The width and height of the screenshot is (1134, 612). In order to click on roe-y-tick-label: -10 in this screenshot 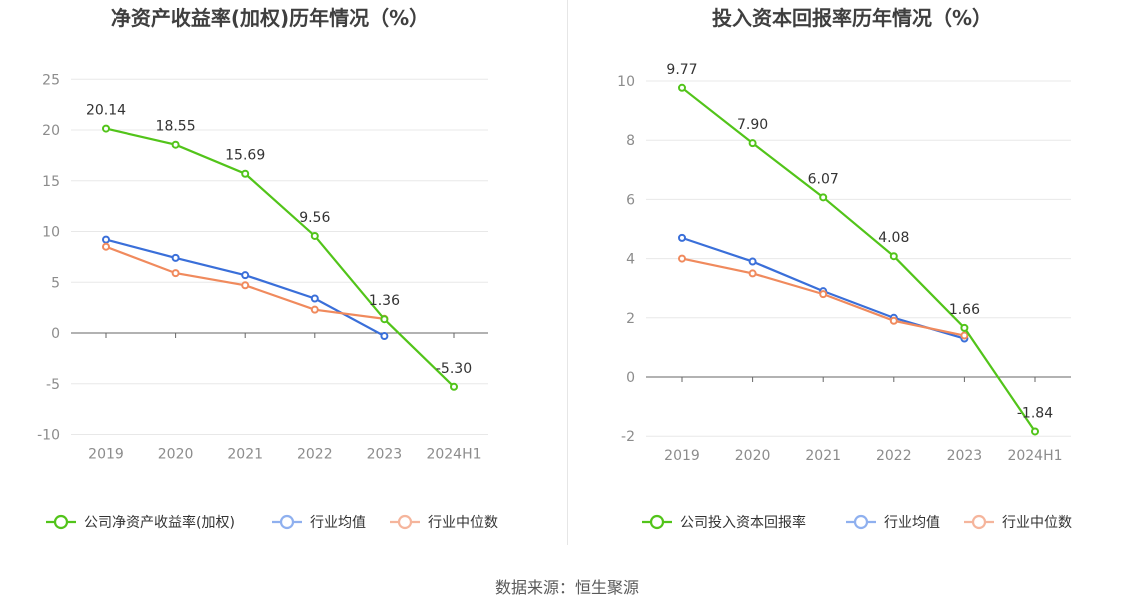, I will do `click(48, 436)`.